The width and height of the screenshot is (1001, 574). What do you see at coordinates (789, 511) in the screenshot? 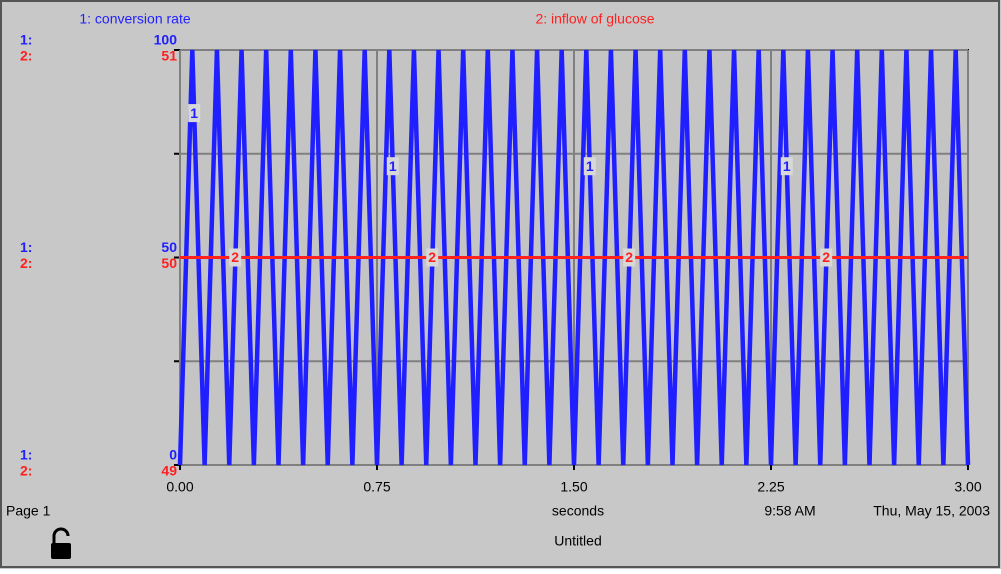
I see `time-label: 9:58 AM` at bounding box center [789, 511].